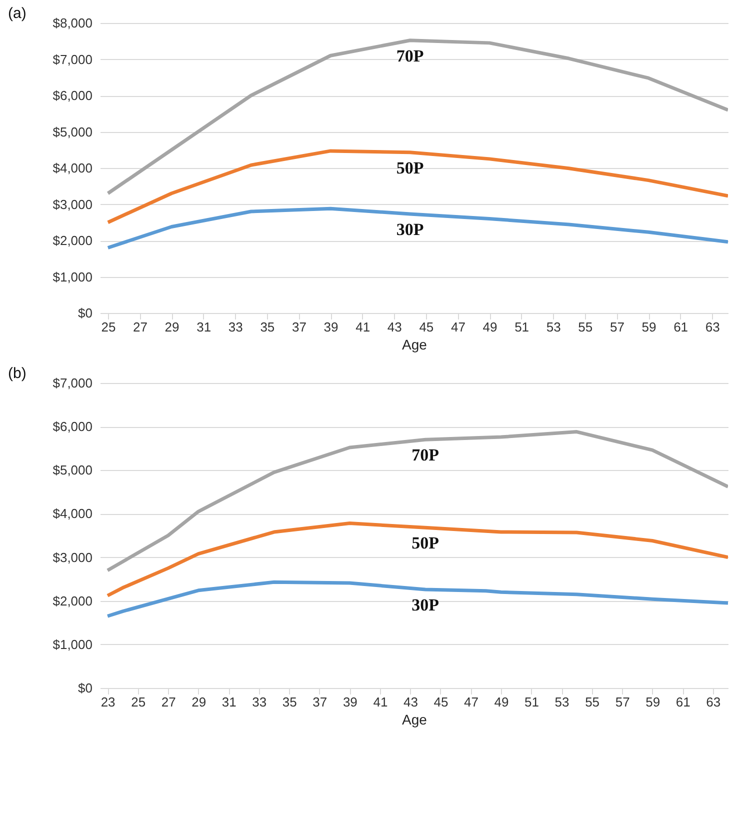 This screenshot has width=731, height=817. Describe the element at coordinates (72, 23) in the screenshot. I see `y-tick-label: $8,000` at that location.